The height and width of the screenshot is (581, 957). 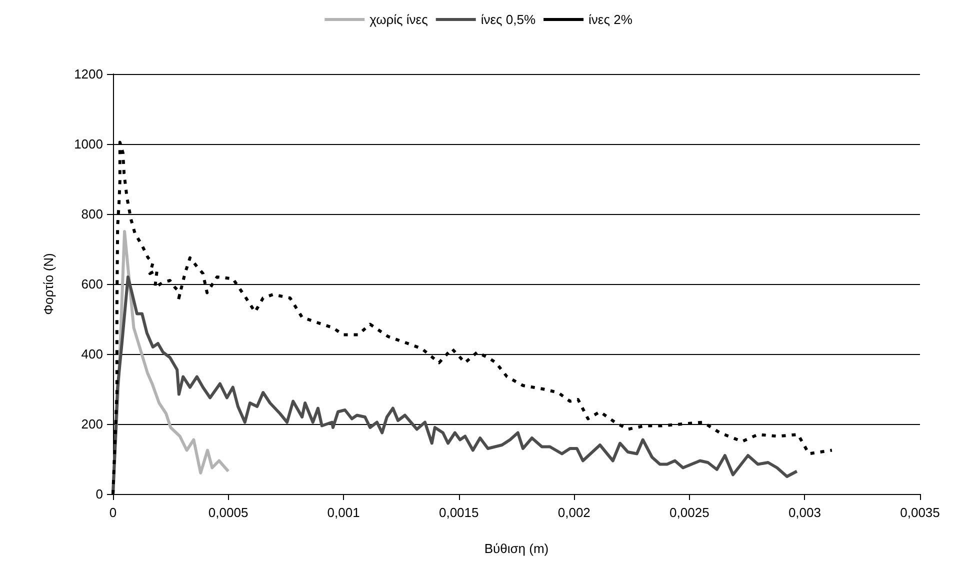 What do you see at coordinates (920, 512) in the screenshot?
I see `x-tick-label: 0,0035` at bounding box center [920, 512].